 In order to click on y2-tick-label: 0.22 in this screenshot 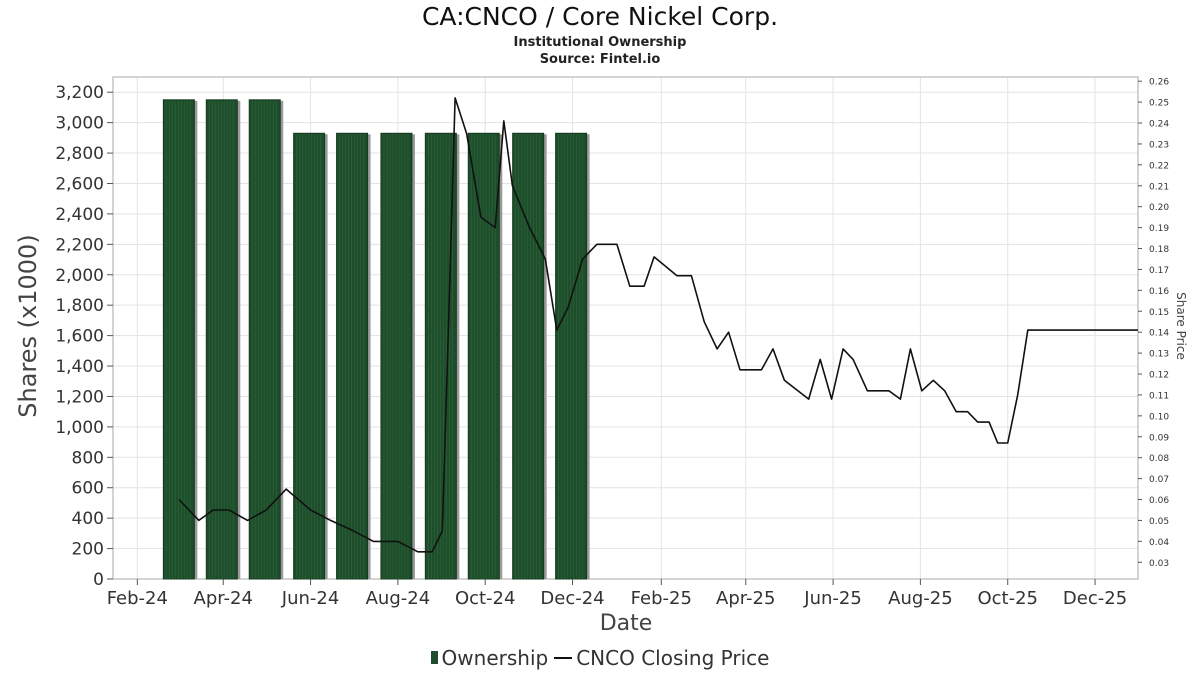, I will do `click(1159, 166)`.